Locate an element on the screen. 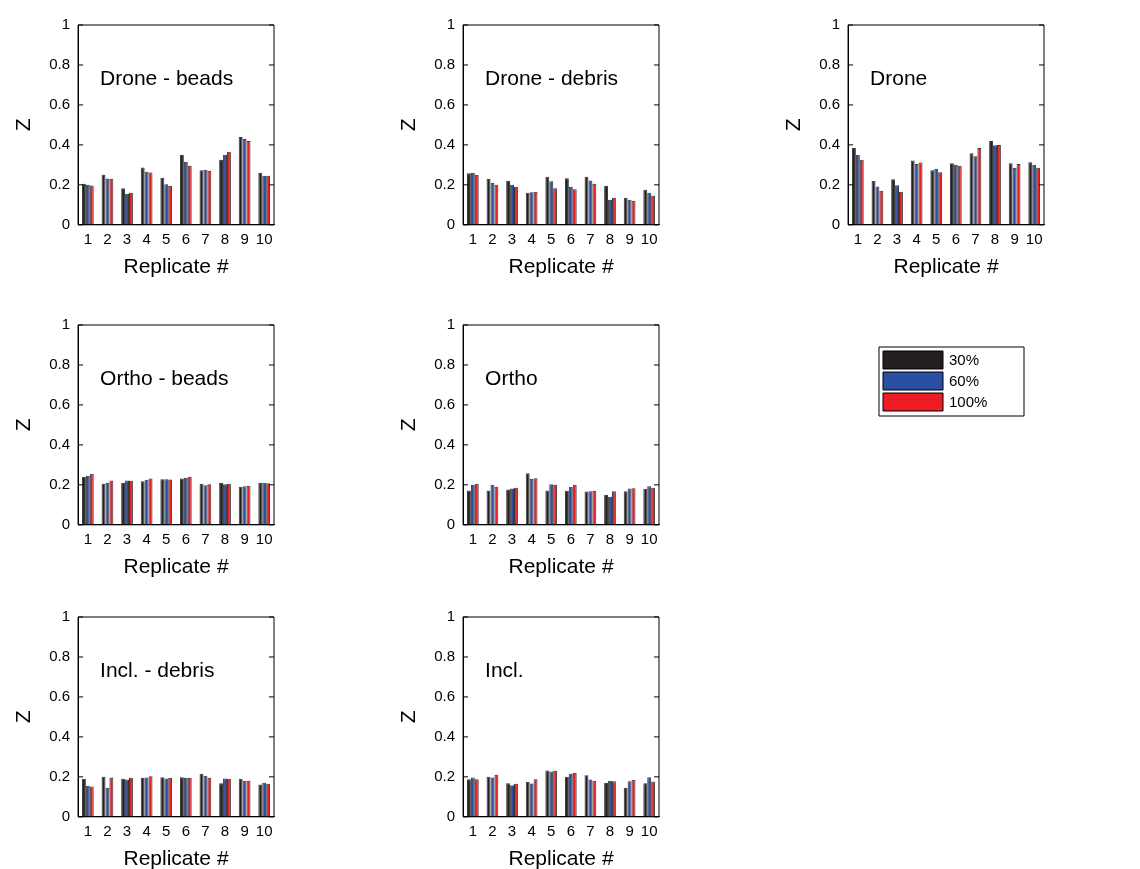 The width and height of the screenshot is (1140, 869). legend-label: 30% is located at coordinates (964, 359).